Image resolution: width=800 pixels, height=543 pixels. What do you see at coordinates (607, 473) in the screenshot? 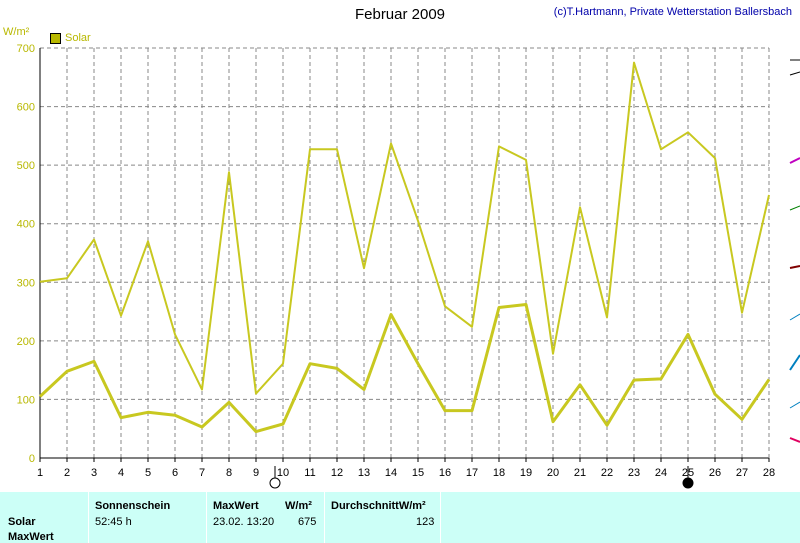
I see `x-tick-label: 22` at bounding box center [607, 473].